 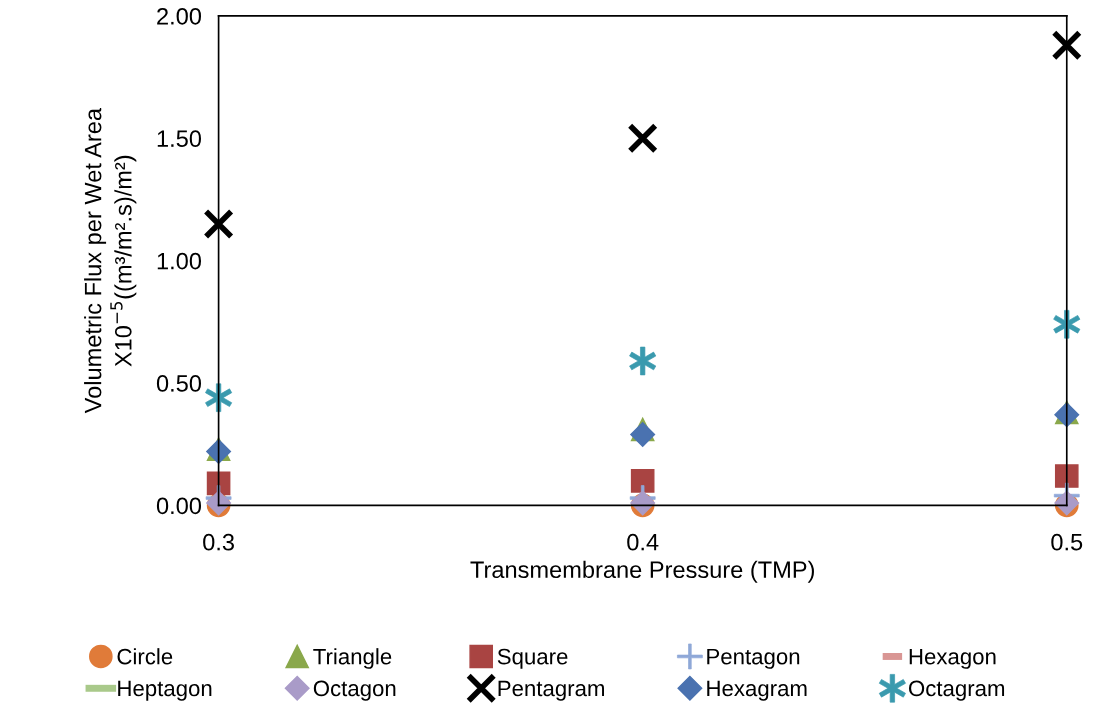 I want to click on legend-label: Triangle, so click(x=352, y=658).